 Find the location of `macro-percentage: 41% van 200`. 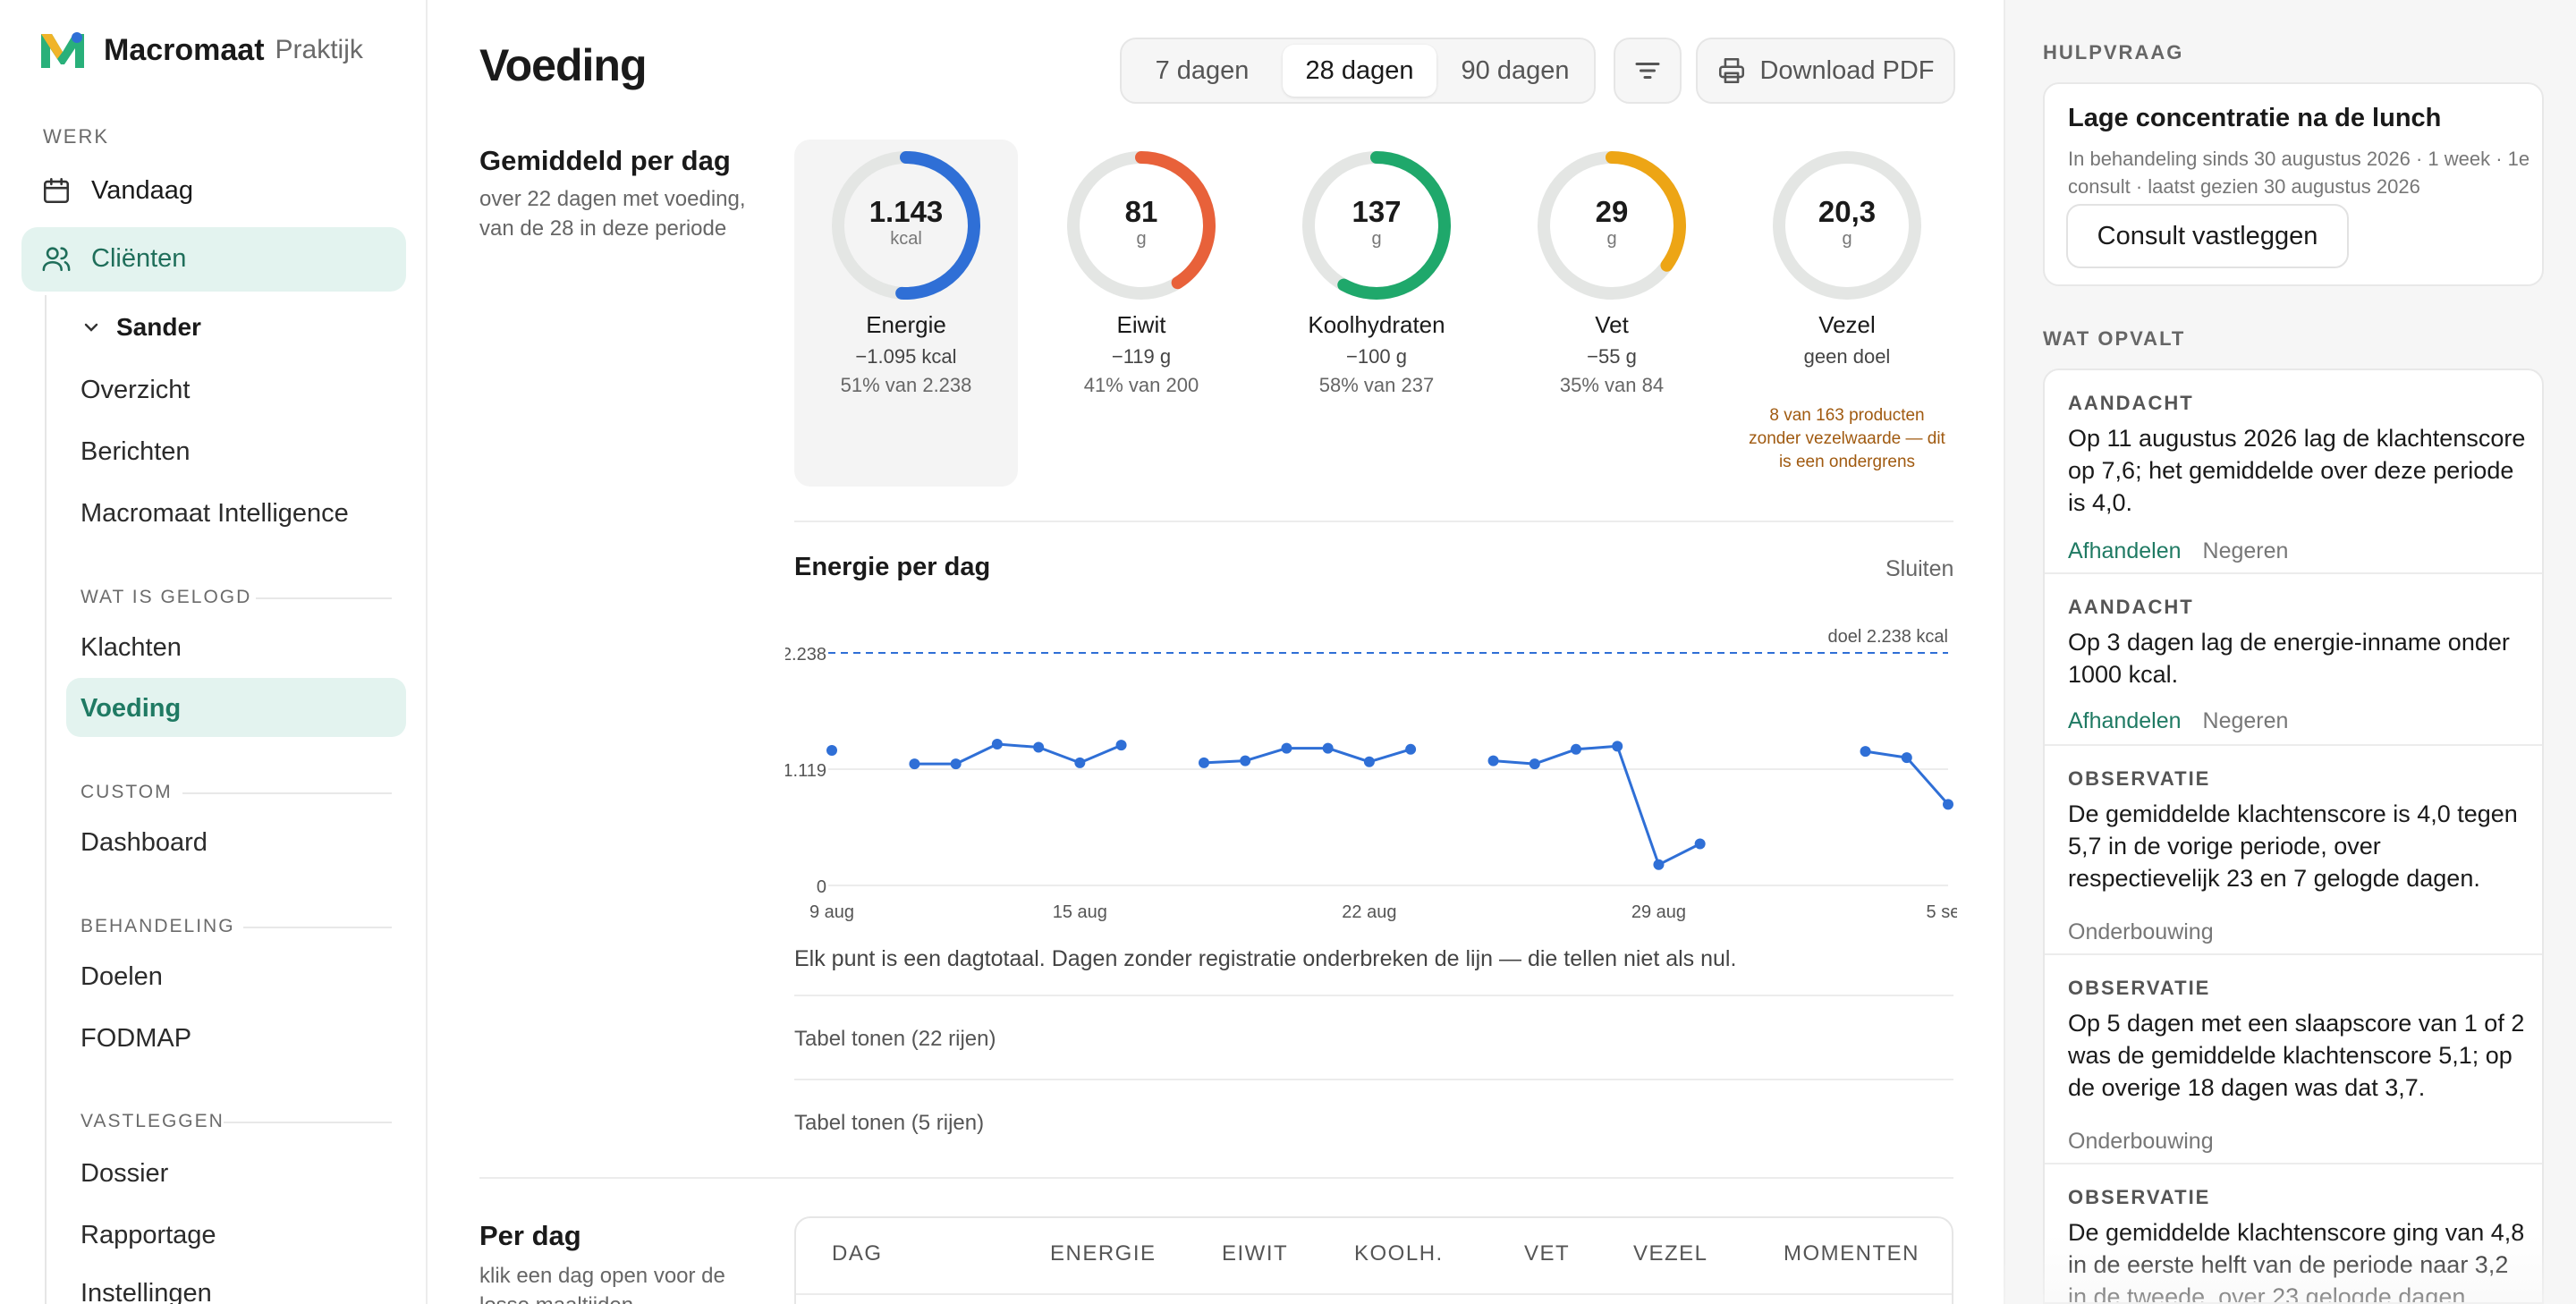

macro-percentage: 41% van 200 is located at coordinates (1141, 385).